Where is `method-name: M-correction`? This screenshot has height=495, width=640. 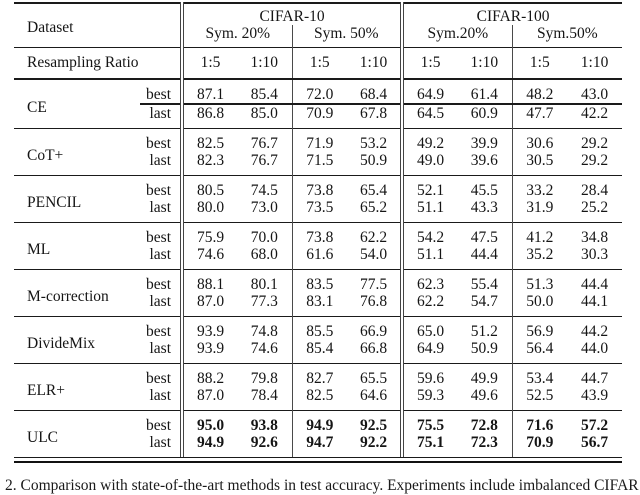
method-name: M-correction is located at coordinates (77, 293).